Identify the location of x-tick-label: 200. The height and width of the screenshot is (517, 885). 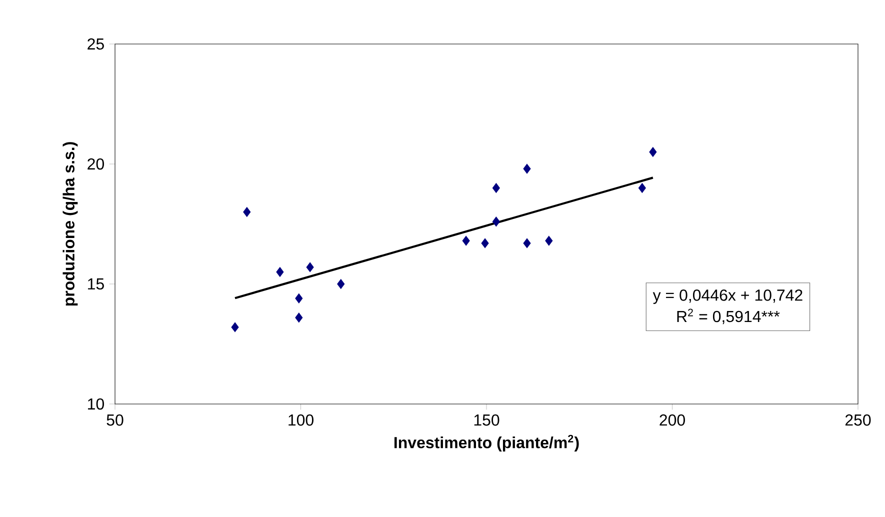
(672, 420).